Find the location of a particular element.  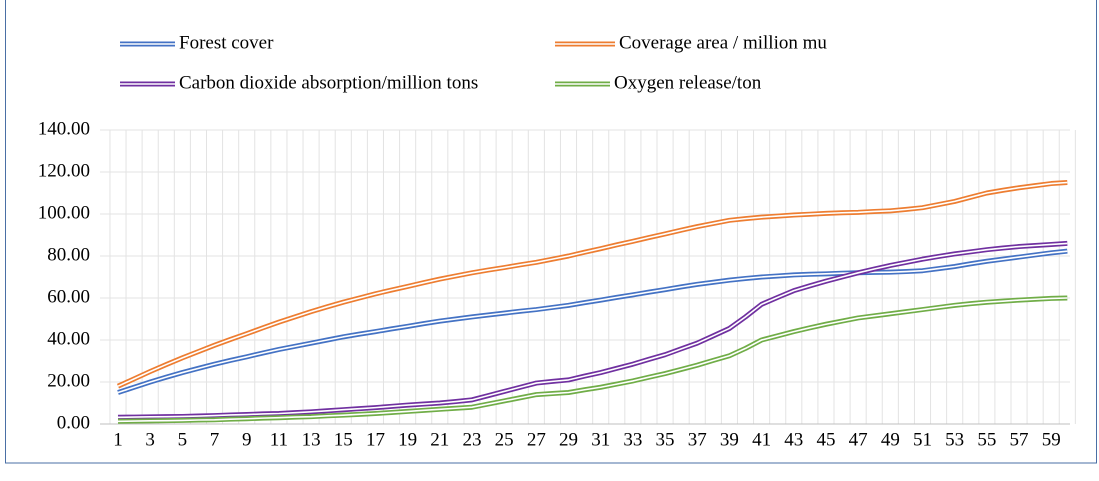

x-tick-label: 47 is located at coordinates (858, 439).